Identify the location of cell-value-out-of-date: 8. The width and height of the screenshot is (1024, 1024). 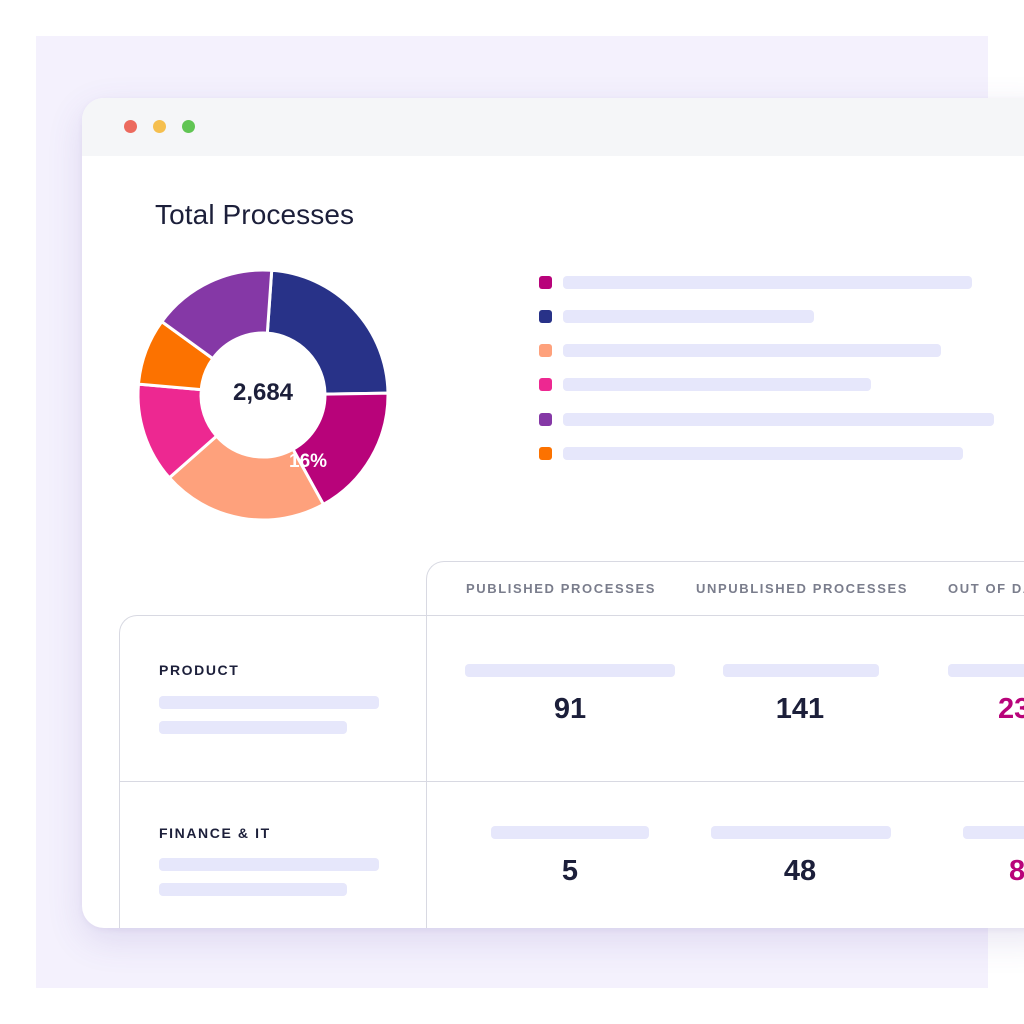
(1016, 871).